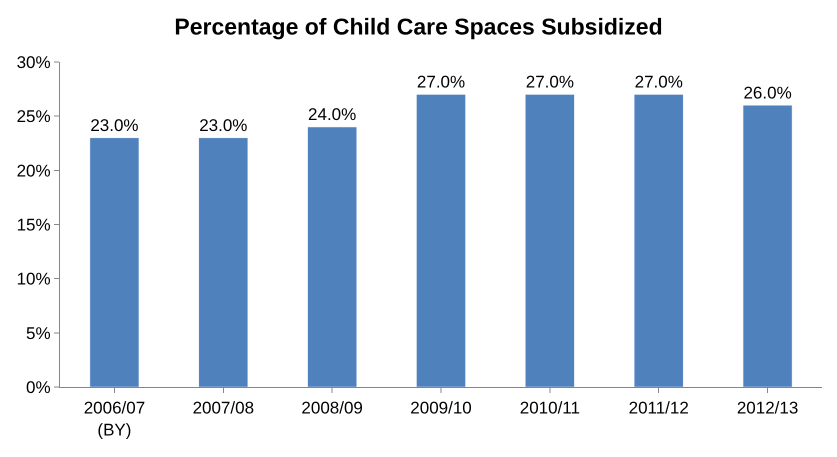 The width and height of the screenshot is (837, 457). What do you see at coordinates (33, 224) in the screenshot?
I see `y-tick-label: 15%` at bounding box center [33, 224].